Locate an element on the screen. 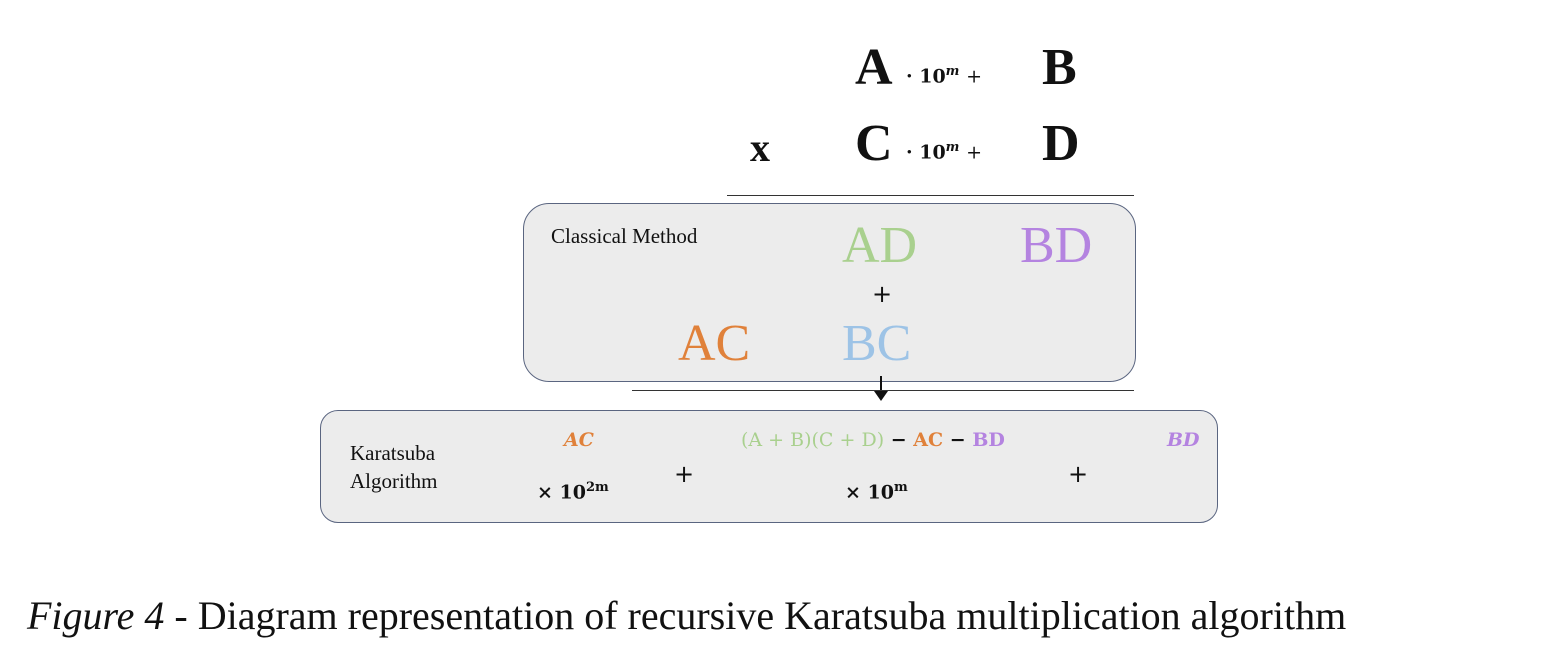 This screenshot has width=1562, height=650. karatsuba-bd: BD is located at coordinates (1183, 440).